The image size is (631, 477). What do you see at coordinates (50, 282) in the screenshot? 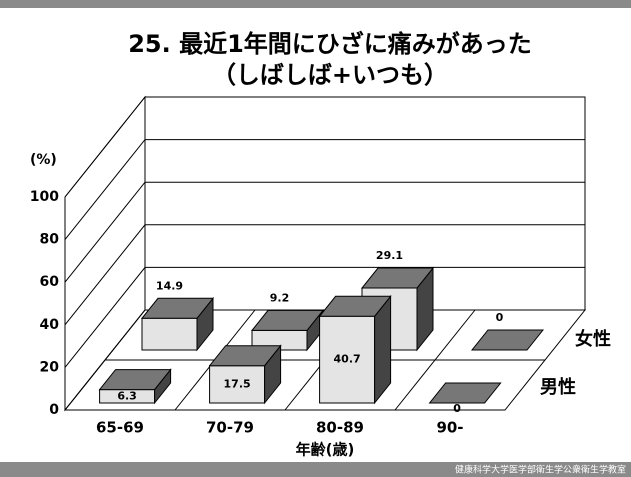
I see `y-tick-label: 60` at bounding box center [50, 282].